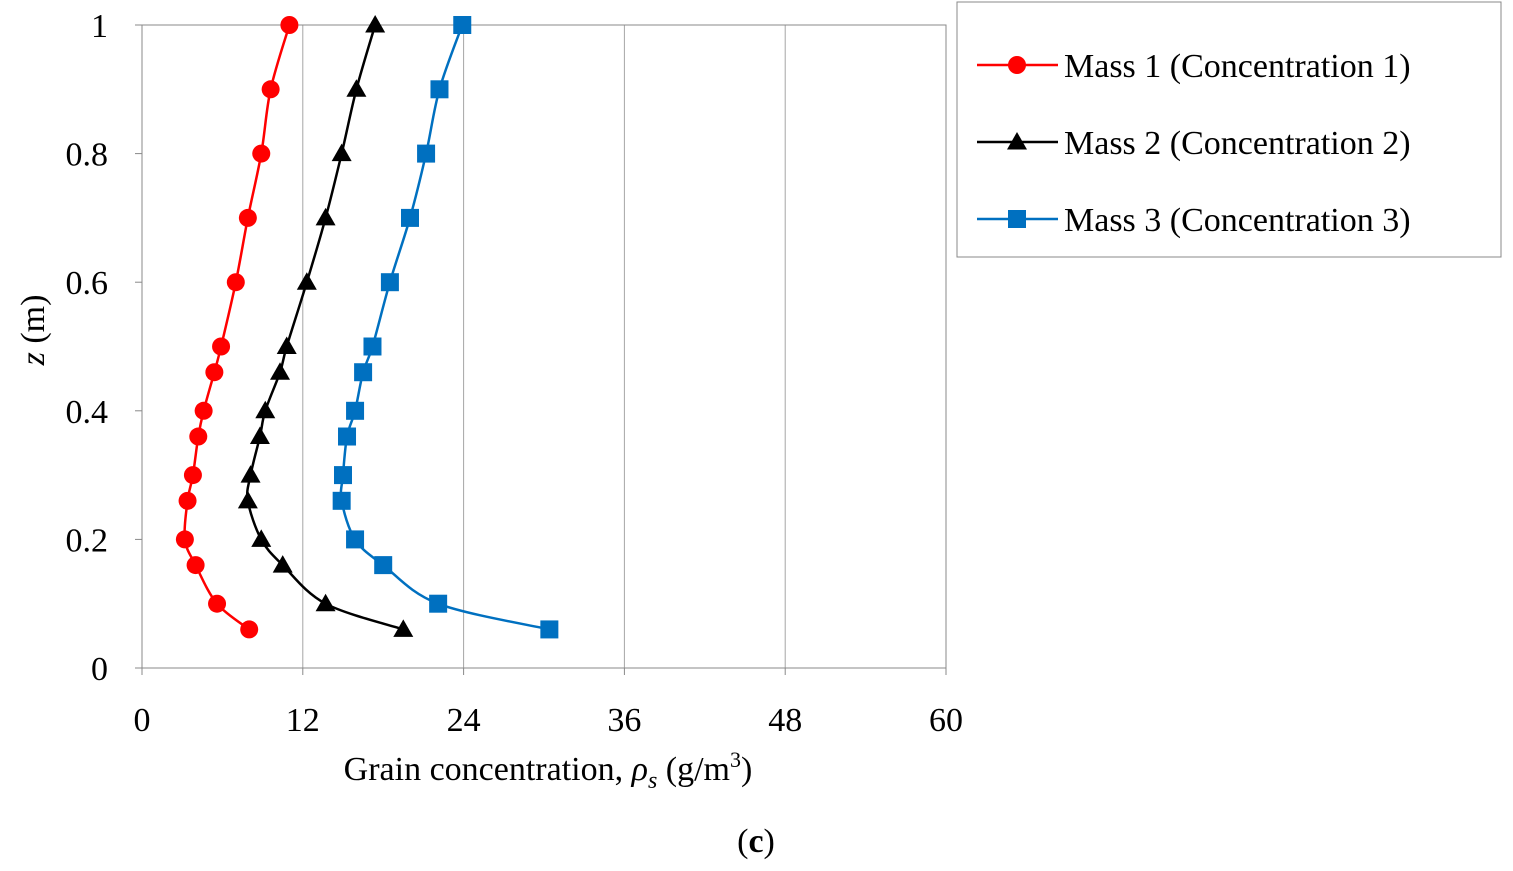  What do you see at coordinates (142, 720) in the screenshot?
I see `x-tick-label: 0` at bounding box center [142, 720].